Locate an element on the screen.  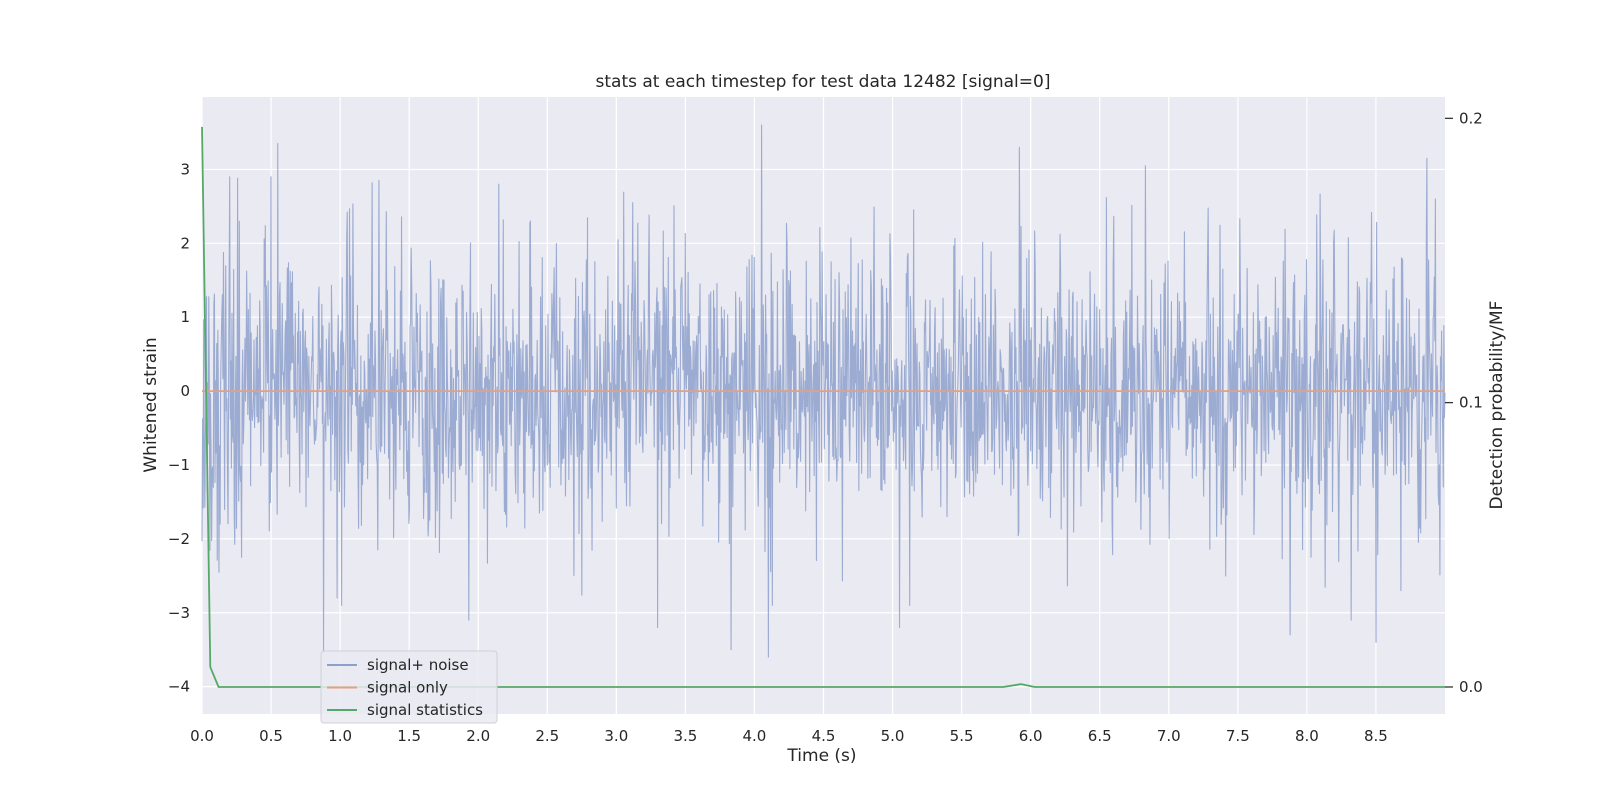
y-right-tick-label: 0.1 is located at coordinates (1471, 403).